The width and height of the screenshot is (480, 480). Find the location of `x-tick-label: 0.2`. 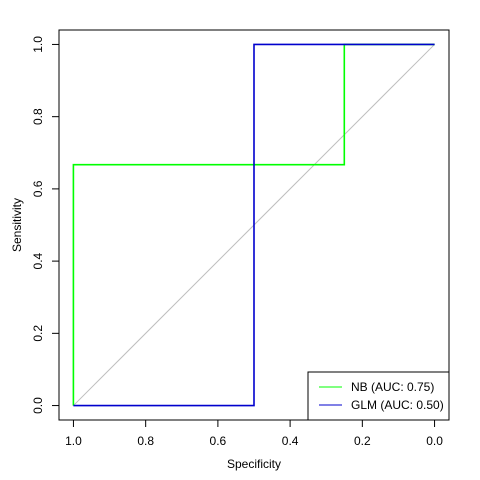

x-tick-label: 0.2 is located at coordinates (362, 441).